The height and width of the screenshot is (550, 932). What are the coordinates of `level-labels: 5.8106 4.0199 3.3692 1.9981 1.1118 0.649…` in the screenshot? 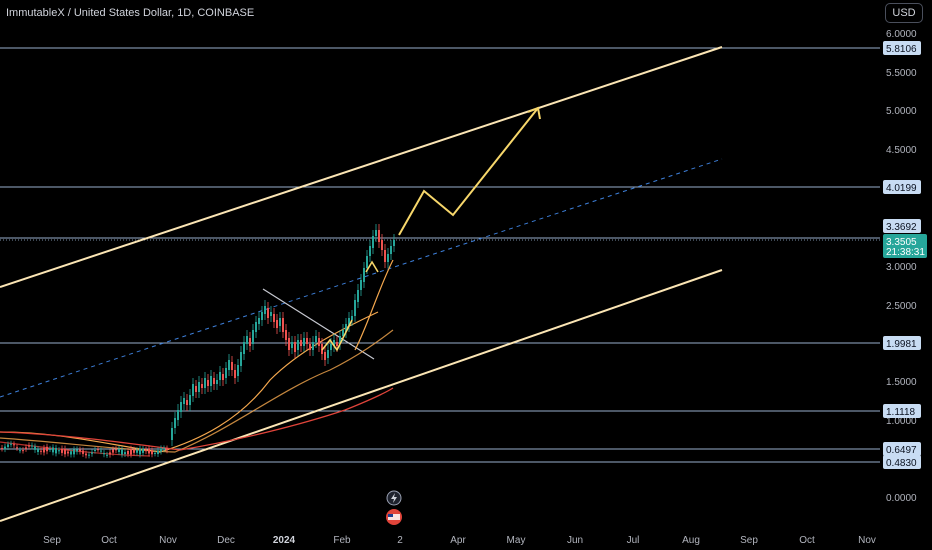 It's located at (905, 255).